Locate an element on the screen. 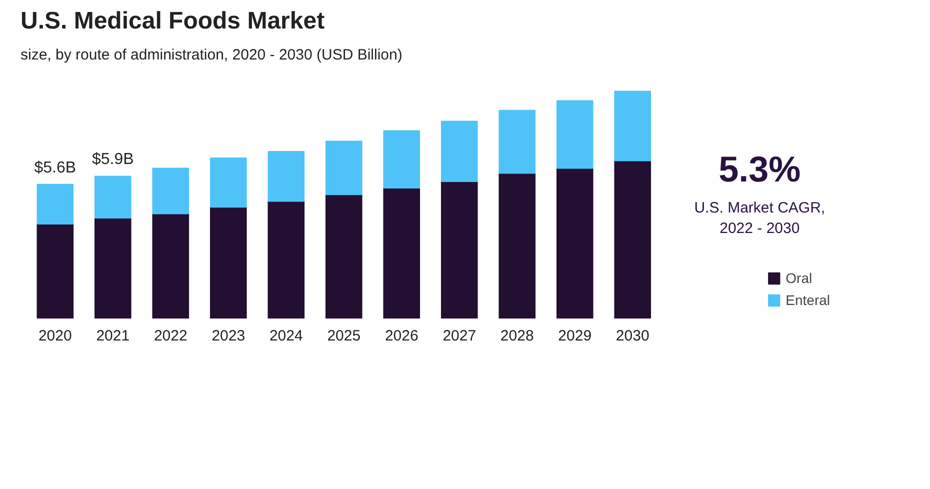 The image size is (930, 489). annotation: $5.9B is located at coordinates (113, 159).